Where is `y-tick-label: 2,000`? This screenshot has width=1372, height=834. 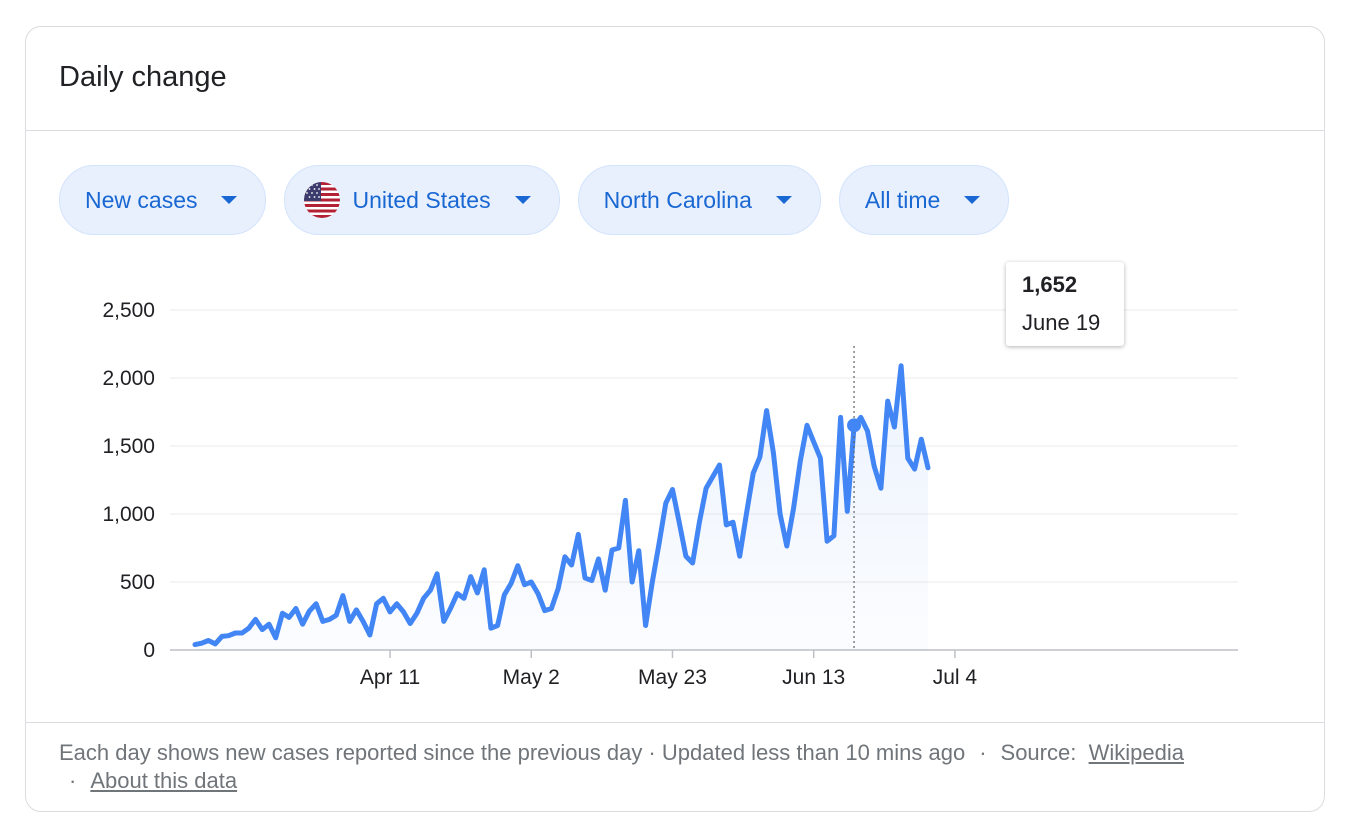 y-tick-label: 2,000 is located at coordinates (128, 378).